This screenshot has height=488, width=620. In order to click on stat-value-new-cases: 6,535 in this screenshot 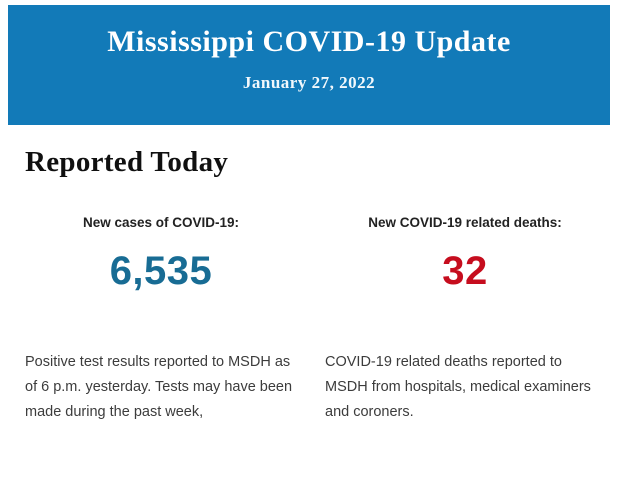, I will do `click(161, 271)`.